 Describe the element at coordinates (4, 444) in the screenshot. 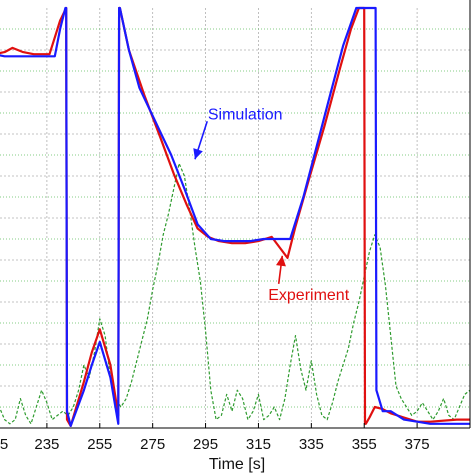

I see `x-tick-label-edge: 5` at that location.